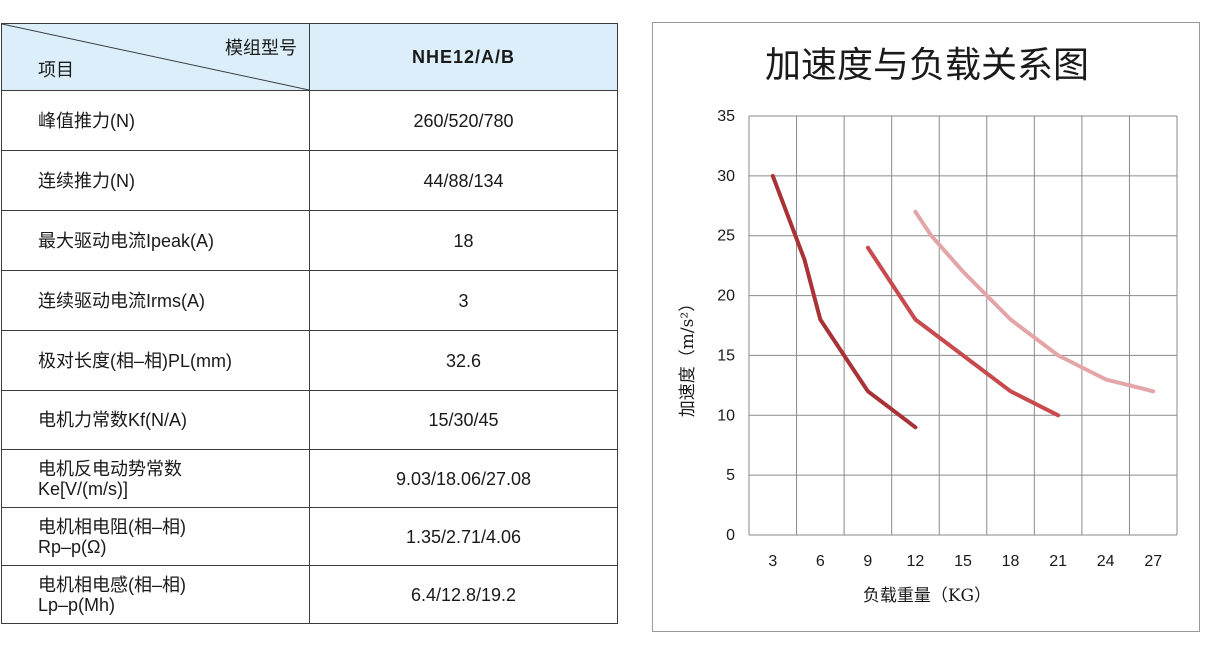  What do you see at coordinates (820, 561) in the screenshot?
I see `x-tick-label: 6` at bounding box center [820, 561].